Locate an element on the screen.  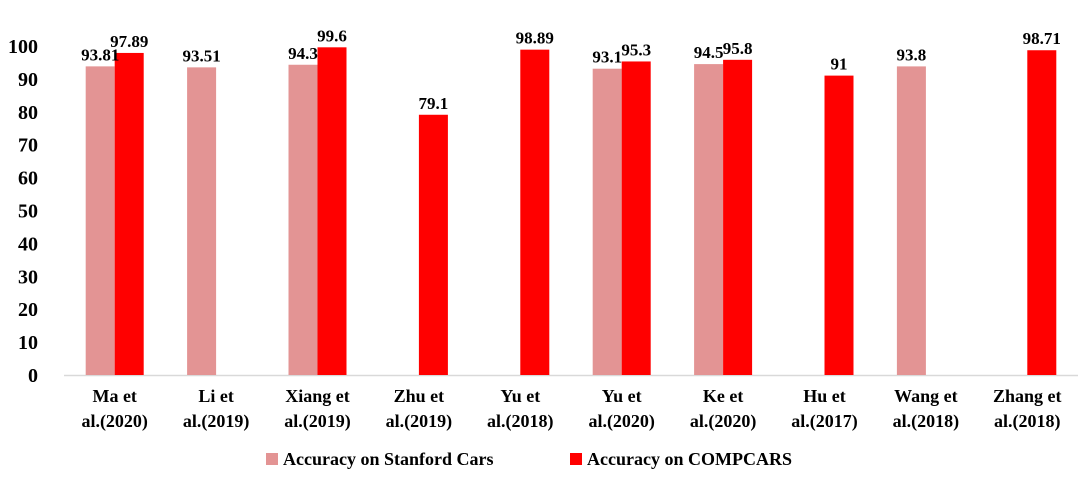
y-tick-label: 10 is located at coordinates (28, 343).